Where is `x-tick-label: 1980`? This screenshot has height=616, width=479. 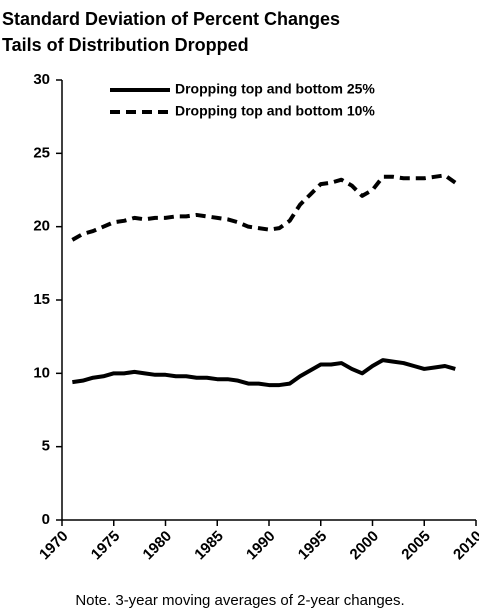
x-tick-label: 1980 is located at coordinates (158, 546).